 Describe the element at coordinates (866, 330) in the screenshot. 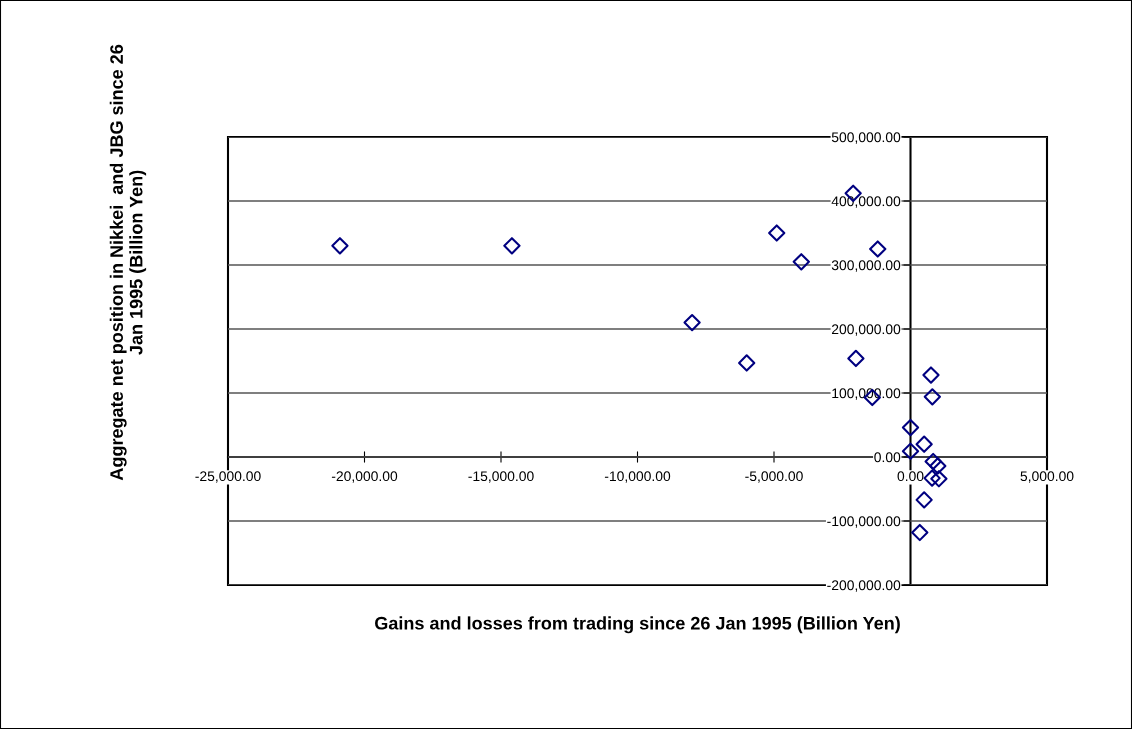

I see `y-tick-label: 200,000.00` at that location.